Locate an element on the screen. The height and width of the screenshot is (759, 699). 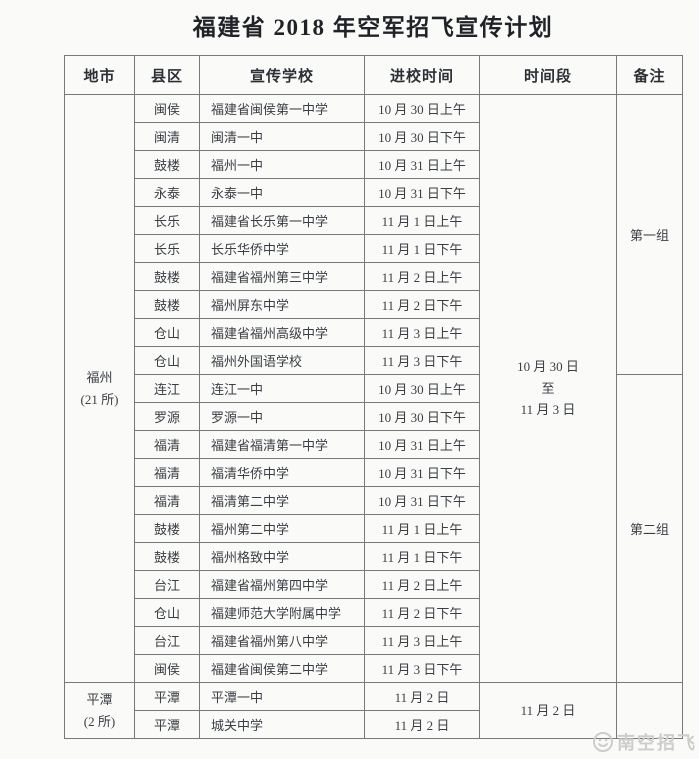
school-cell: 福建省闽侯第一中学 is located at coordinates (282, 108).